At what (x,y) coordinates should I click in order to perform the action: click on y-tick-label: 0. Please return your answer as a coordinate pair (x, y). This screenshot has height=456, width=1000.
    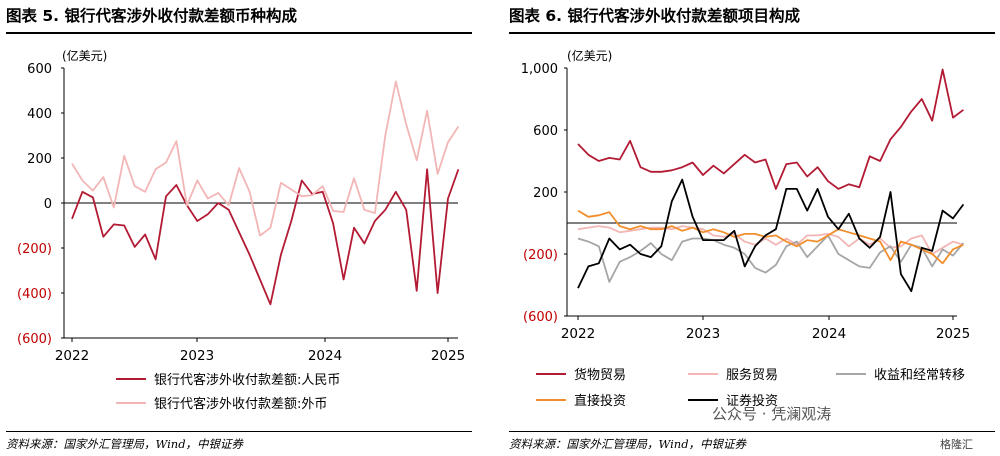
    Looking at the image, I should click on (48, 204).